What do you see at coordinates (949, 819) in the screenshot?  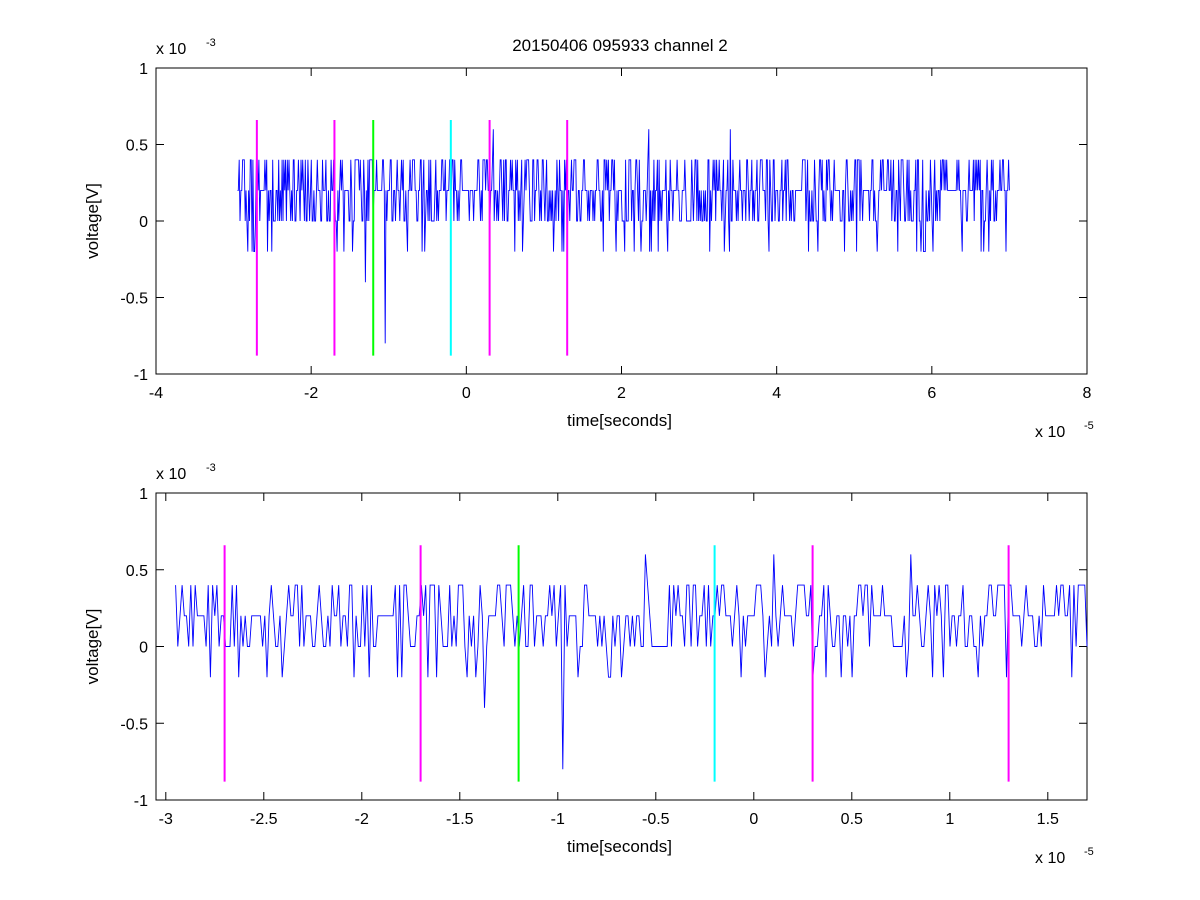 I see `x-tick-label: 1` at bounding box center [949, 819].